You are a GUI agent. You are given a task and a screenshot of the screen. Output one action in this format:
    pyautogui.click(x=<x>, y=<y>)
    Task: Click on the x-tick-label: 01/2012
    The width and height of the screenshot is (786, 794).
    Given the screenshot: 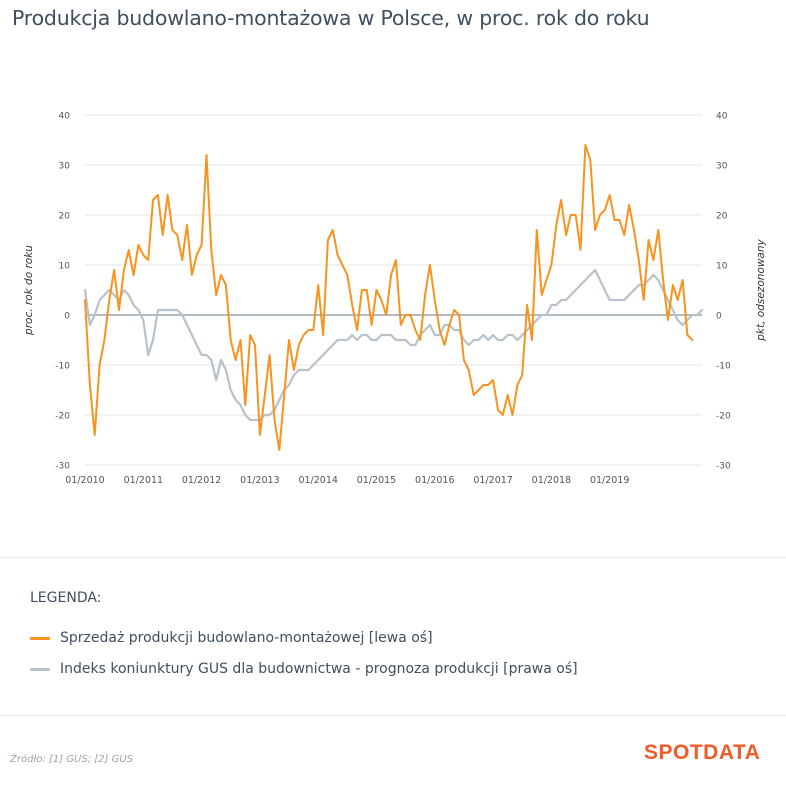 What is the action you would take?
    pyautogui.click(x=201, y=480)
    